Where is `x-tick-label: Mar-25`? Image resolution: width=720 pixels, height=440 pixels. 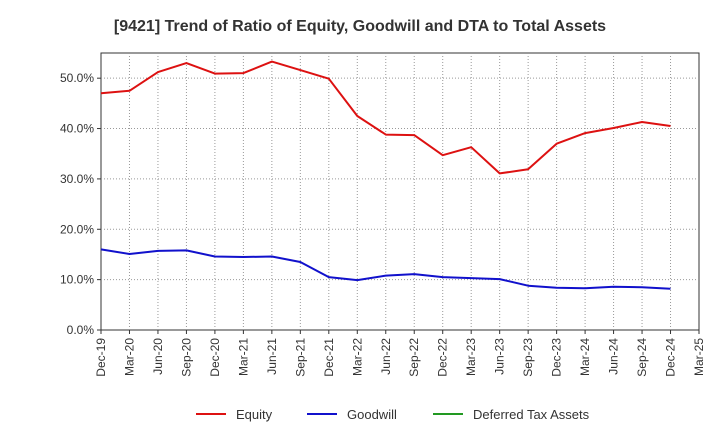
x-tick-label: Mar-25 is located at coordinates (699, 357).